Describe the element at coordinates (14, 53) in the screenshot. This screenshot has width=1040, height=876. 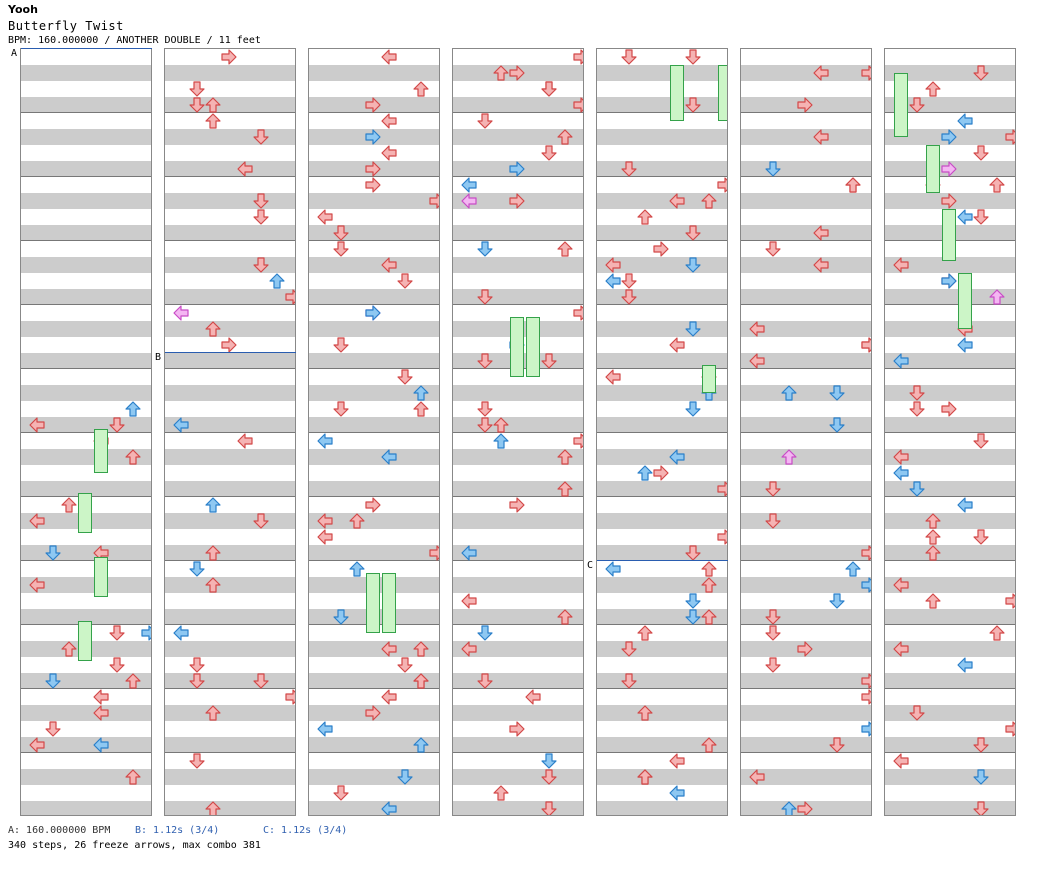
I see `marker-a-label: A` at that location.